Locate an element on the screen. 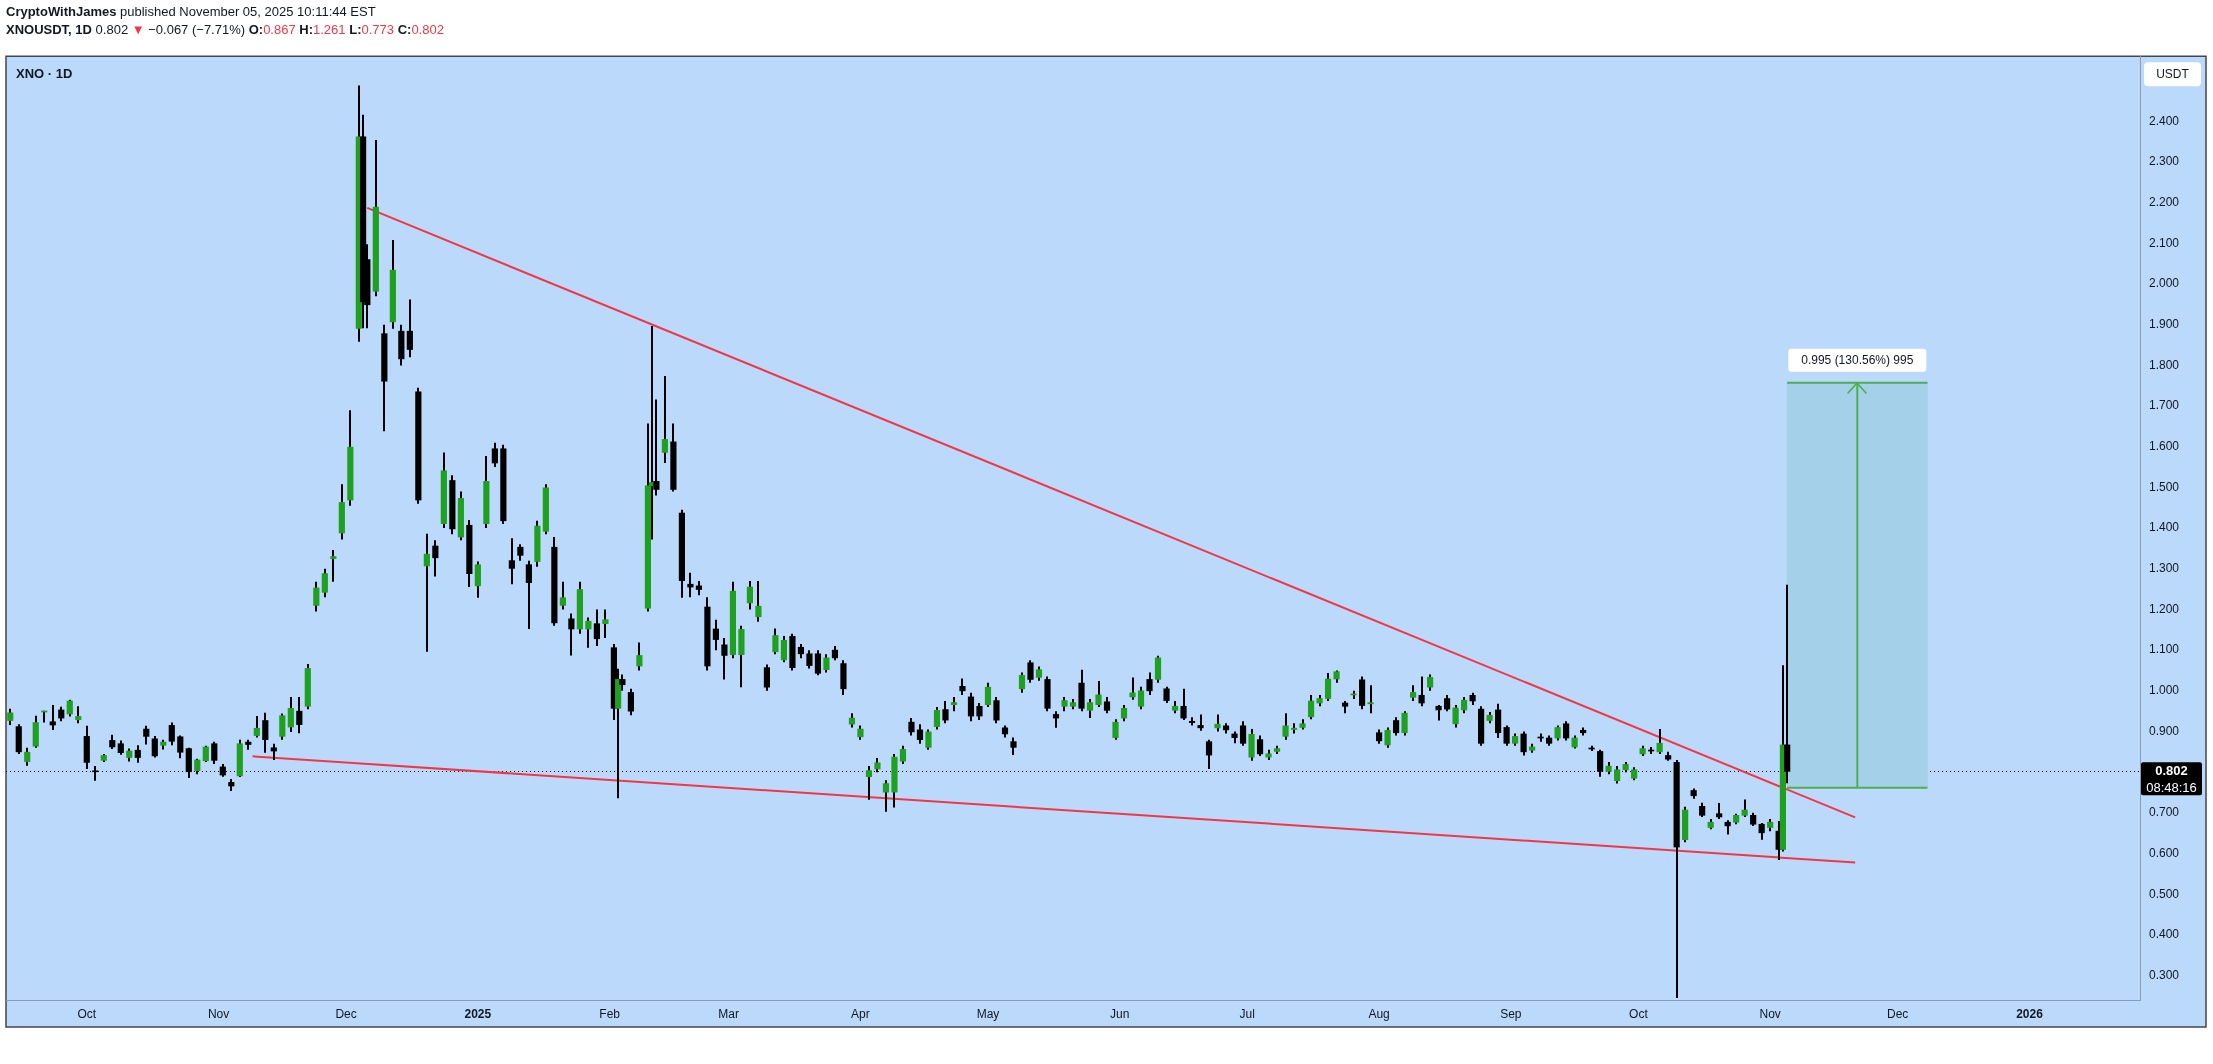 This screenshot has height=1064, width=2213. y-tick-label: 0.500 is located at coordinates (2164, 893).